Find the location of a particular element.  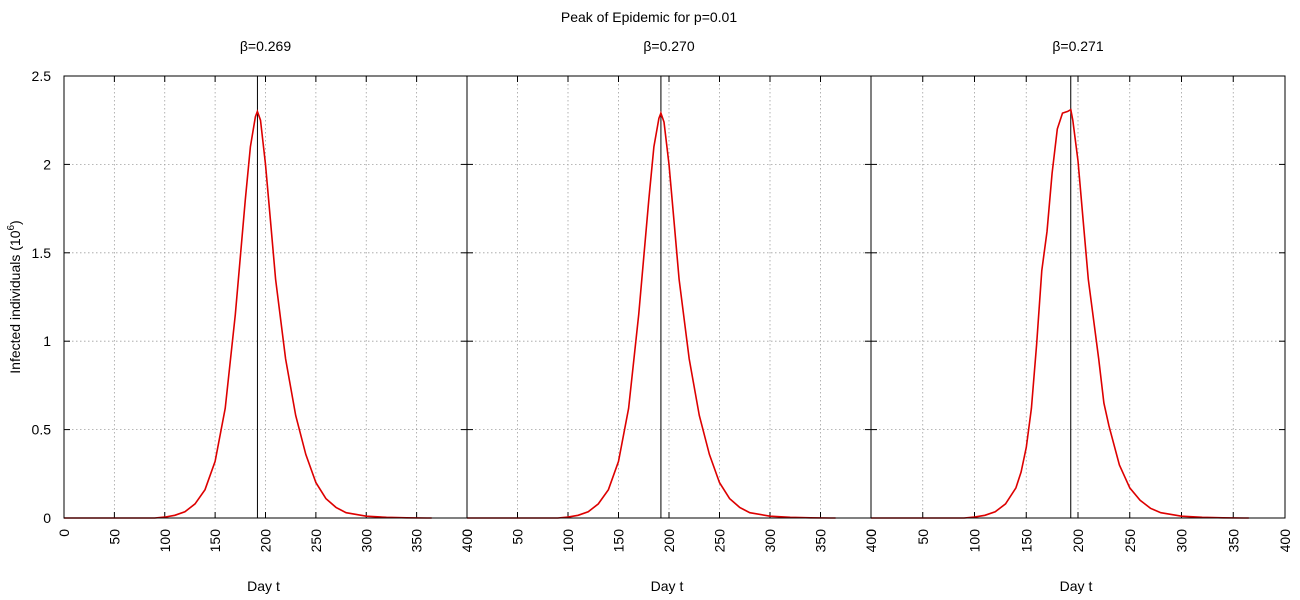

y-tick-label: 1.5 is located at coordinates (42, 253).